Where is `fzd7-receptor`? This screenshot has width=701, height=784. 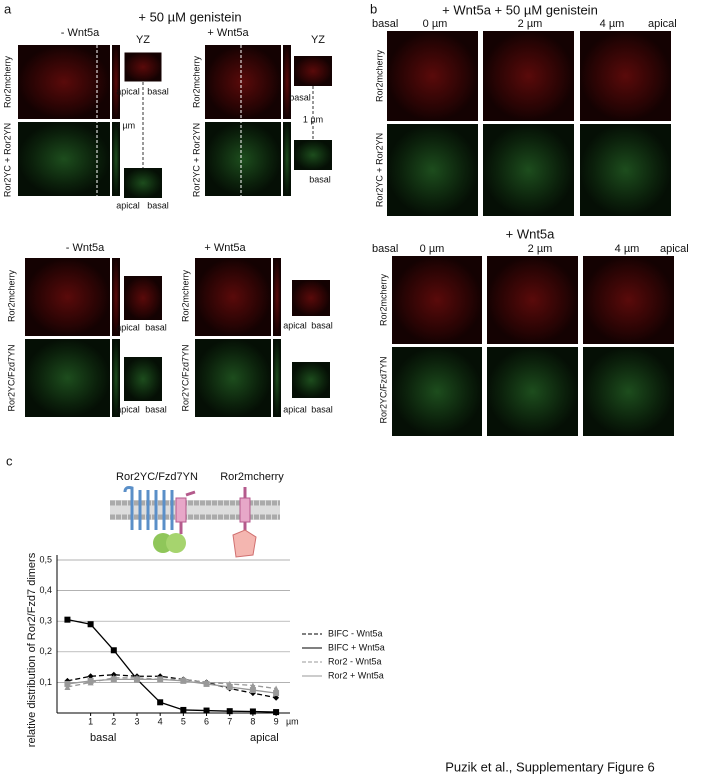
fzd7-receptor is located at coordinates (148, 508).